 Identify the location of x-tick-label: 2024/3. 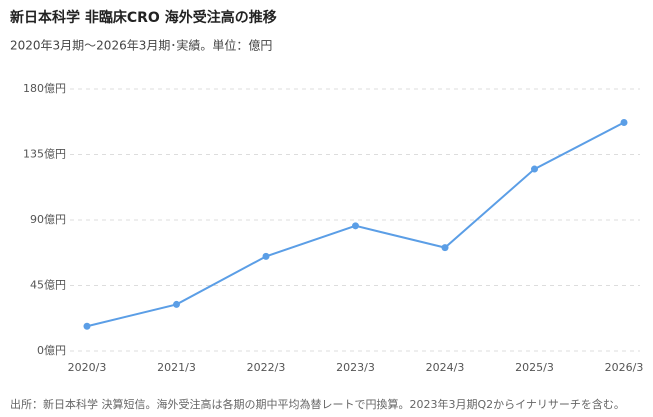
(445, 367).